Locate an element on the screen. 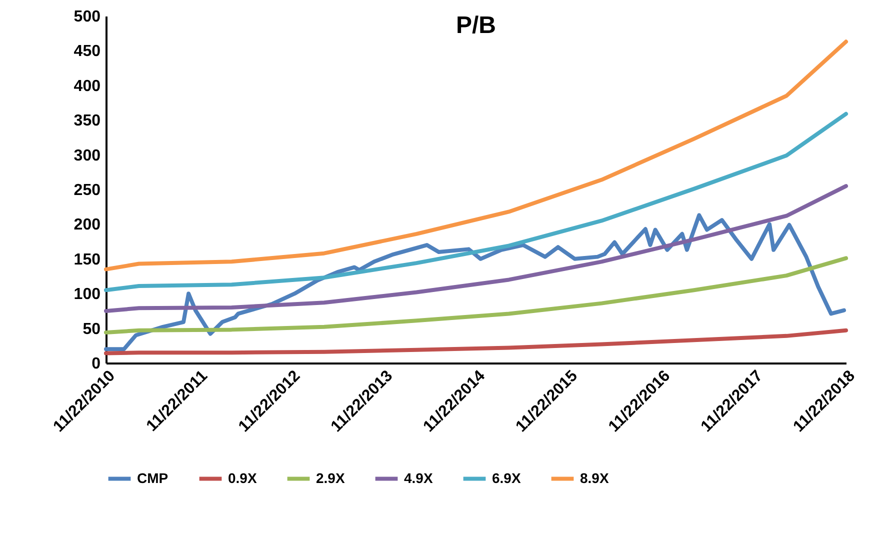  y-tick-label: 400 is located at coordinates (87, 86).